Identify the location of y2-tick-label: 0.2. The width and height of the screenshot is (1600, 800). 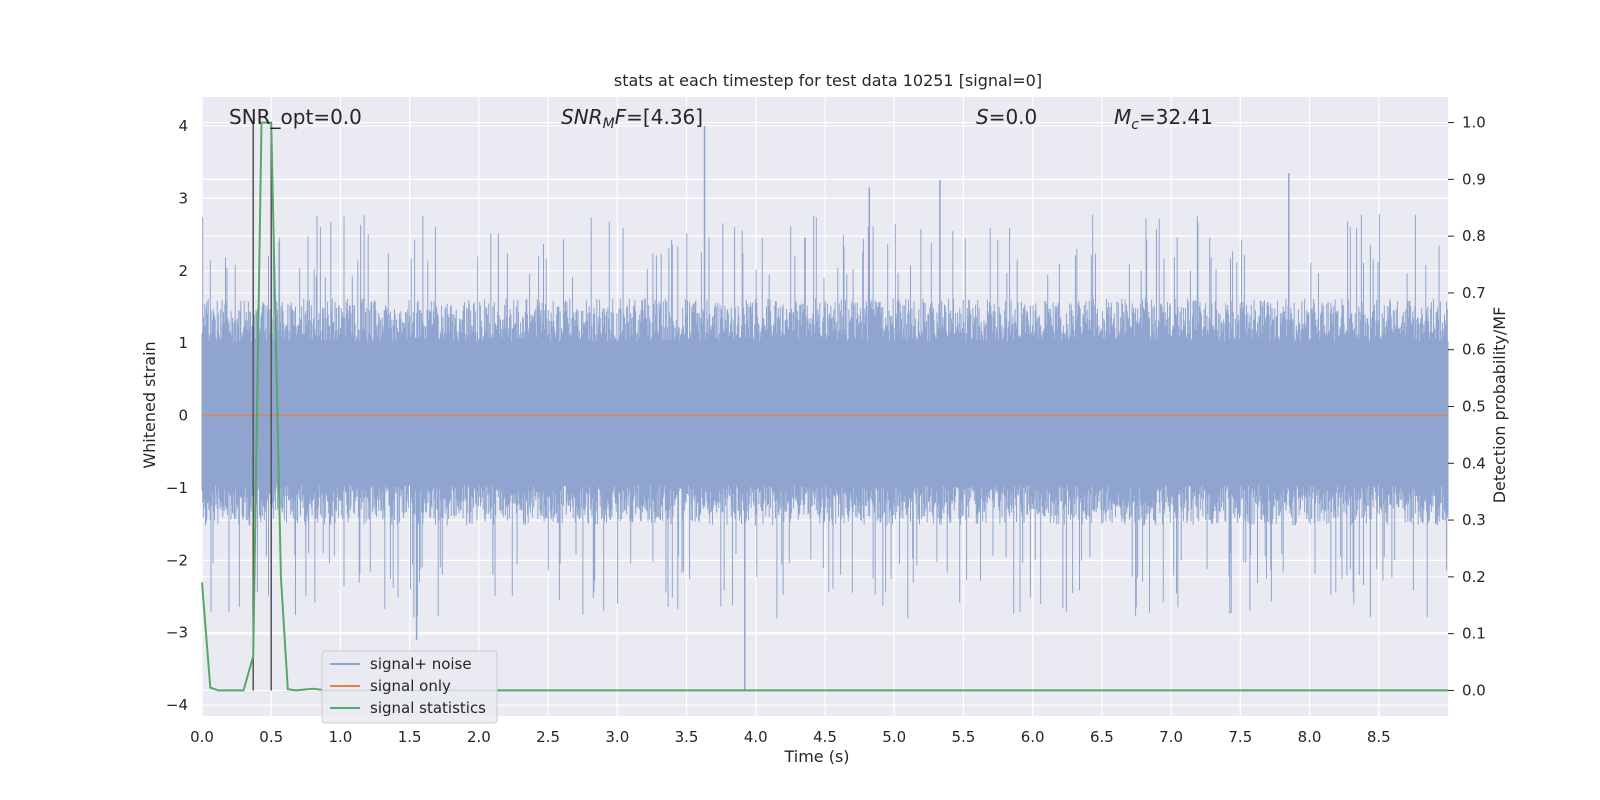
(1474, 577).